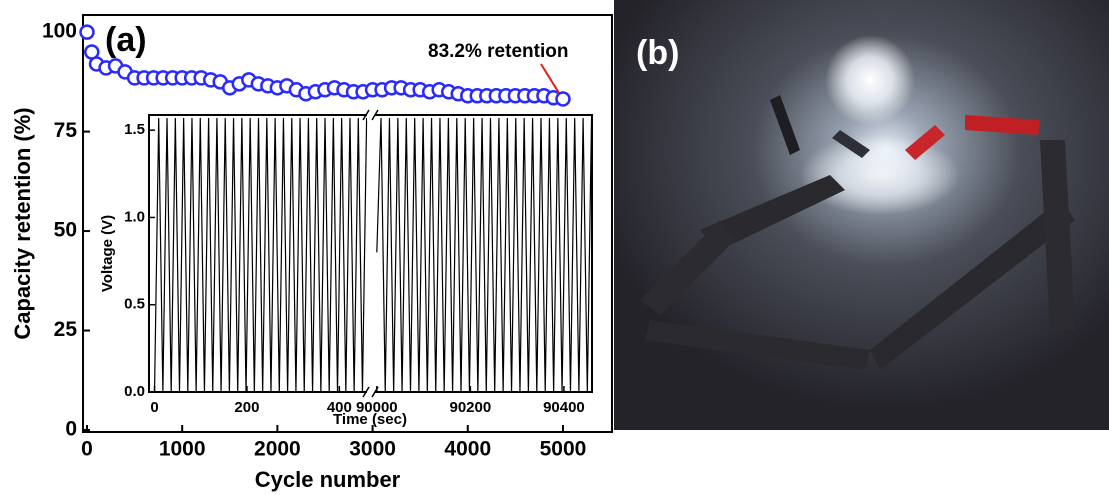 Image resolution: width=1109 pixels, height=495 pixels. I want to click on y-axis-label: Capacity retention (%), so click(22, 223).